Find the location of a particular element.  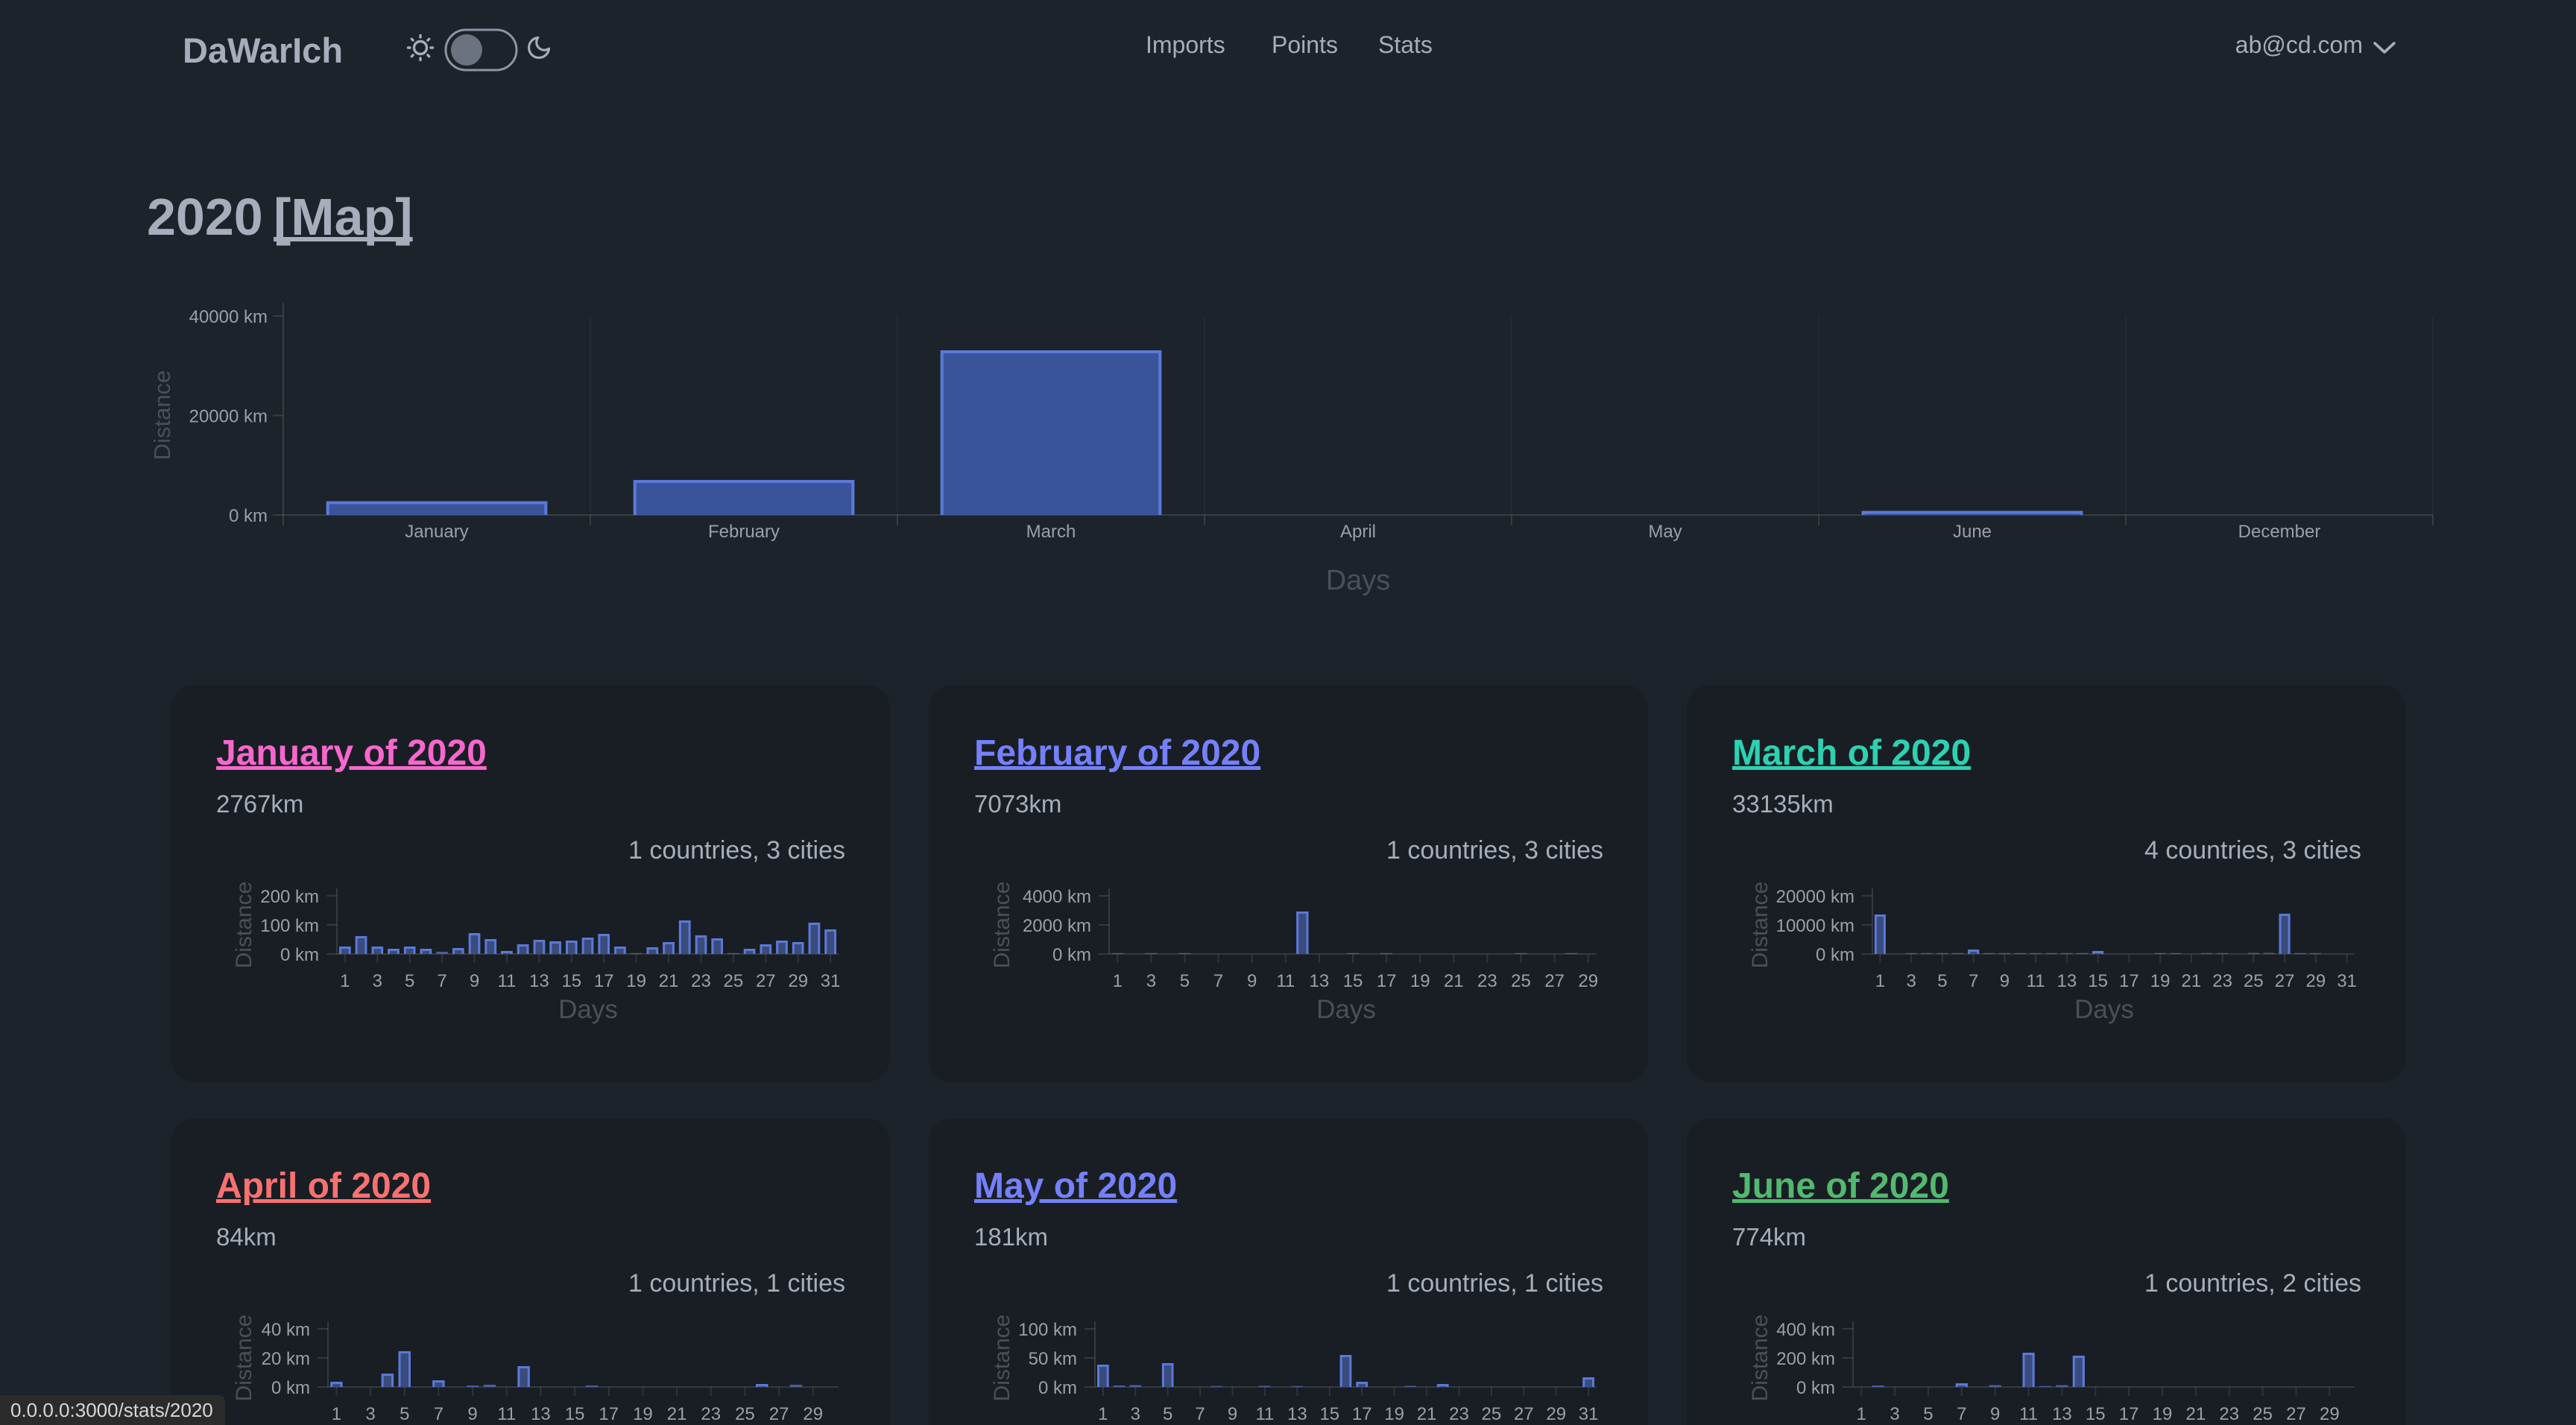

svg-text: May is located at coordinates (1665, 532).